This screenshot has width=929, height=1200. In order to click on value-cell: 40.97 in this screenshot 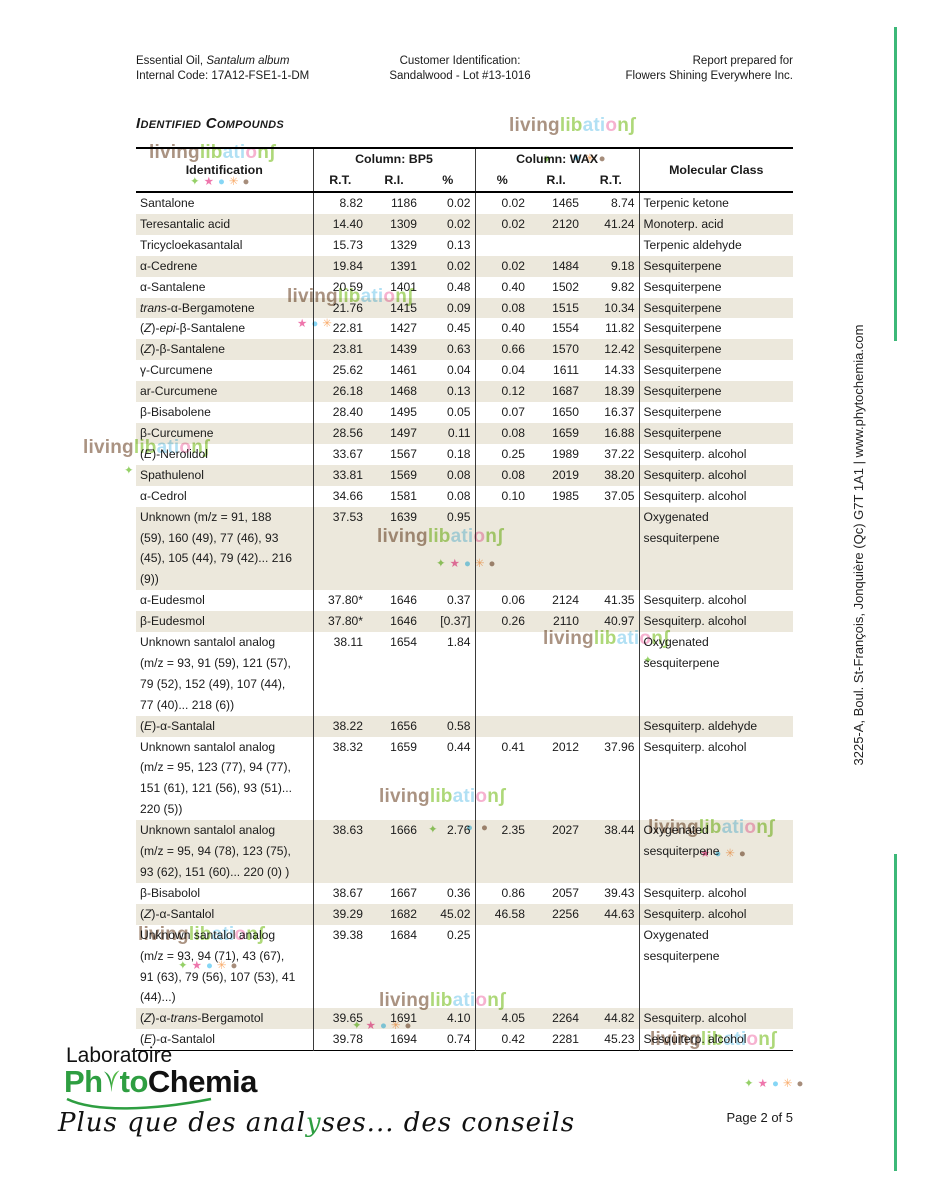, I will do `click(611, 622)`.